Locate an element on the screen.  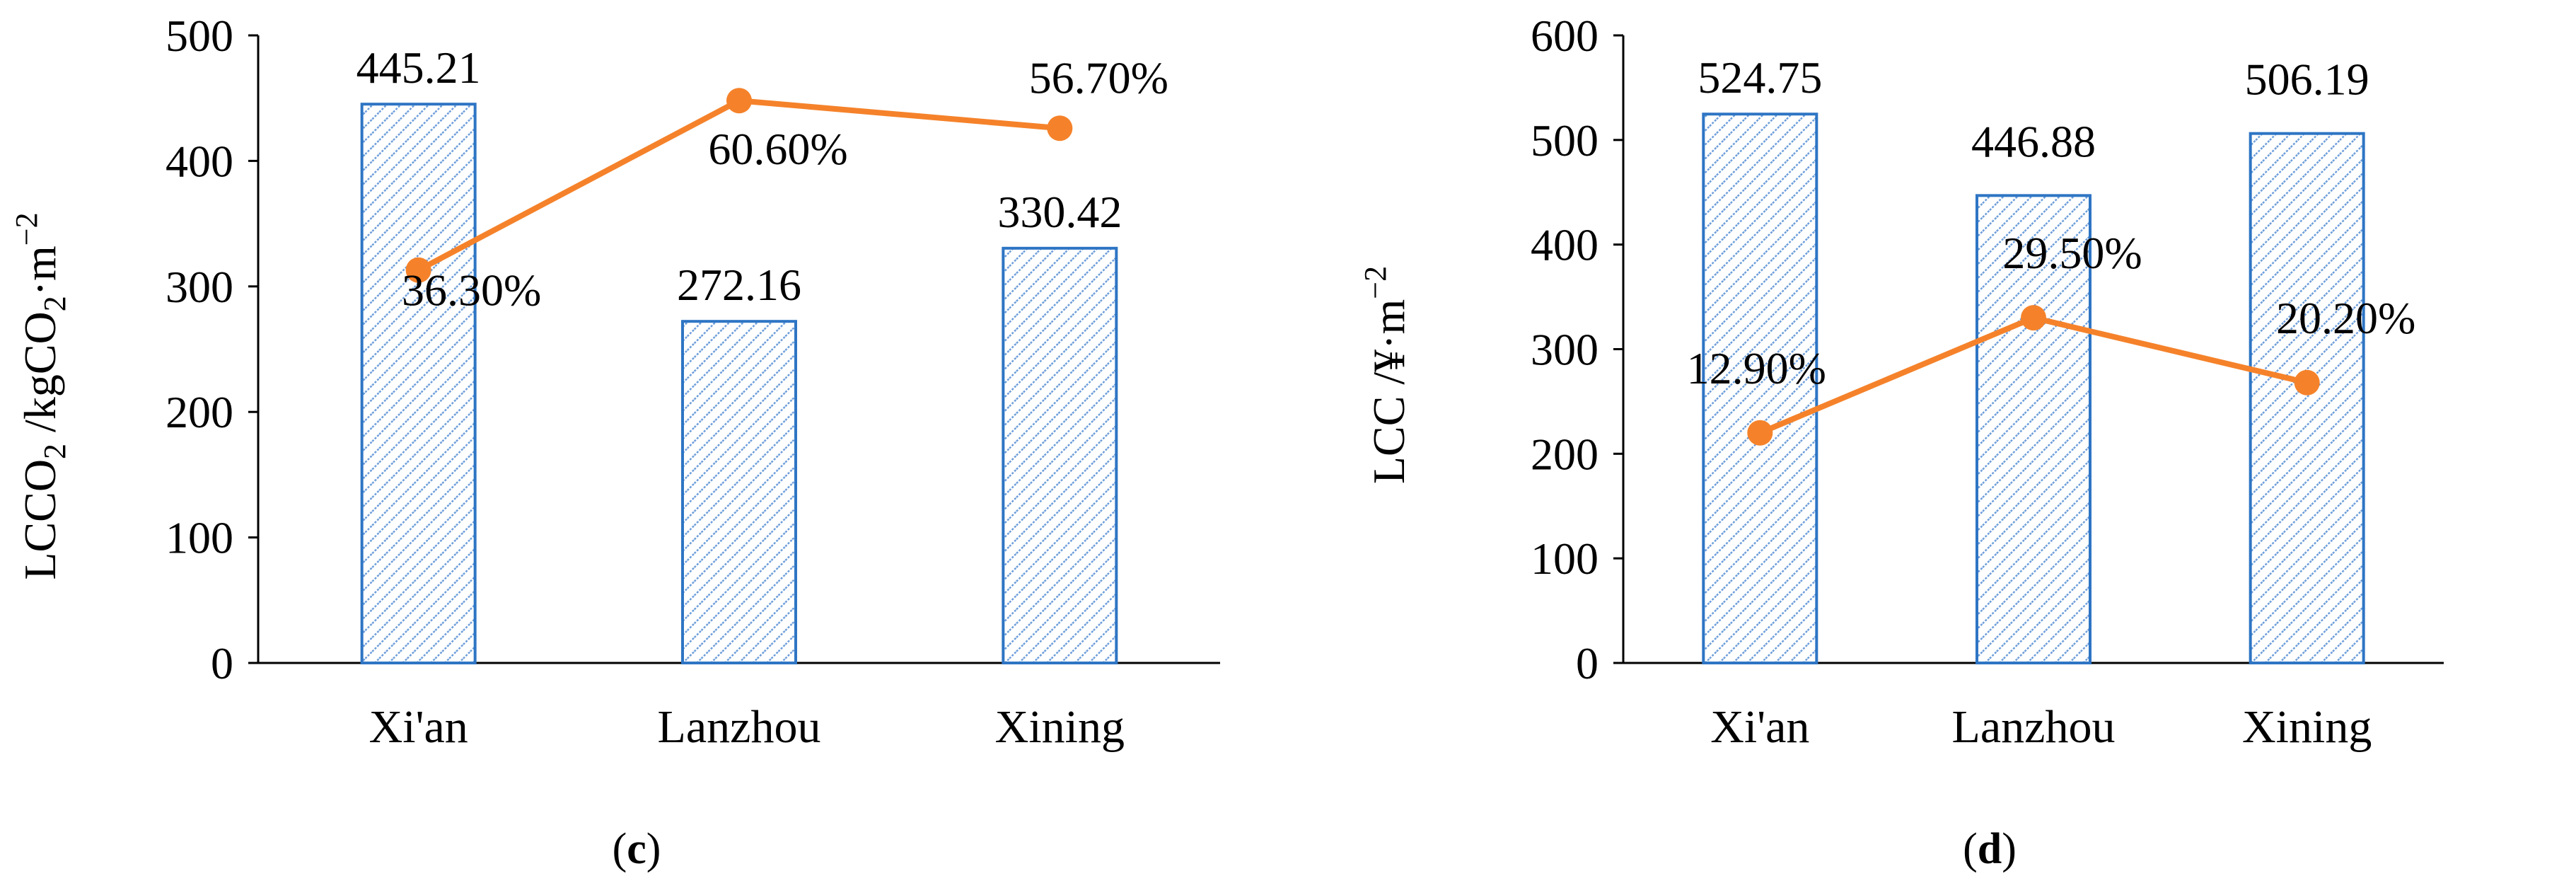
bar-value-label: 506.19 is located at coordinates (2307, 79).